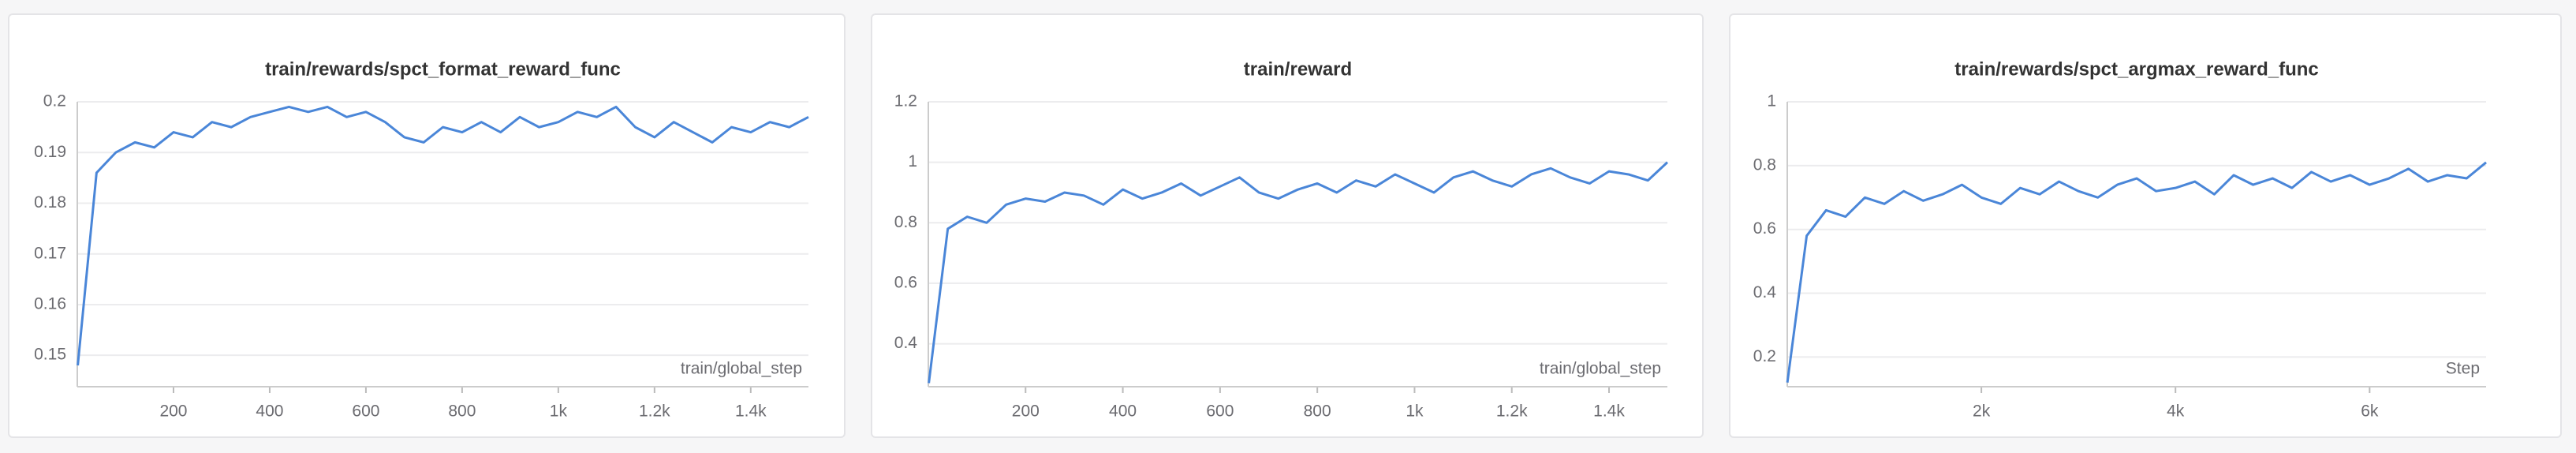 Image resolution: width=2576 pixels, height=453 pixels. I want to click on y-tick-label: 0.18, so click(50, 202).